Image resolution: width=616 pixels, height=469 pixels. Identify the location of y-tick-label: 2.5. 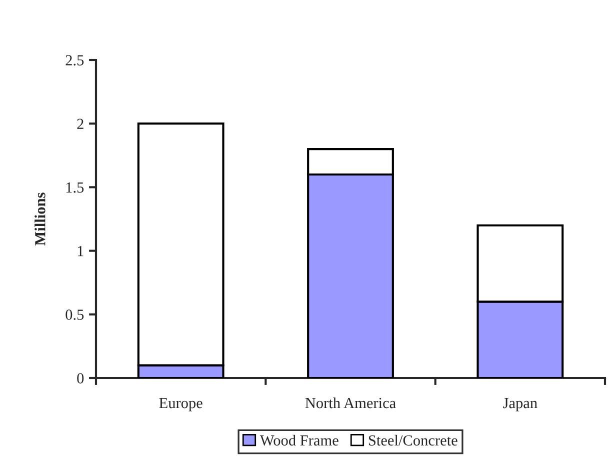
(75, 60).